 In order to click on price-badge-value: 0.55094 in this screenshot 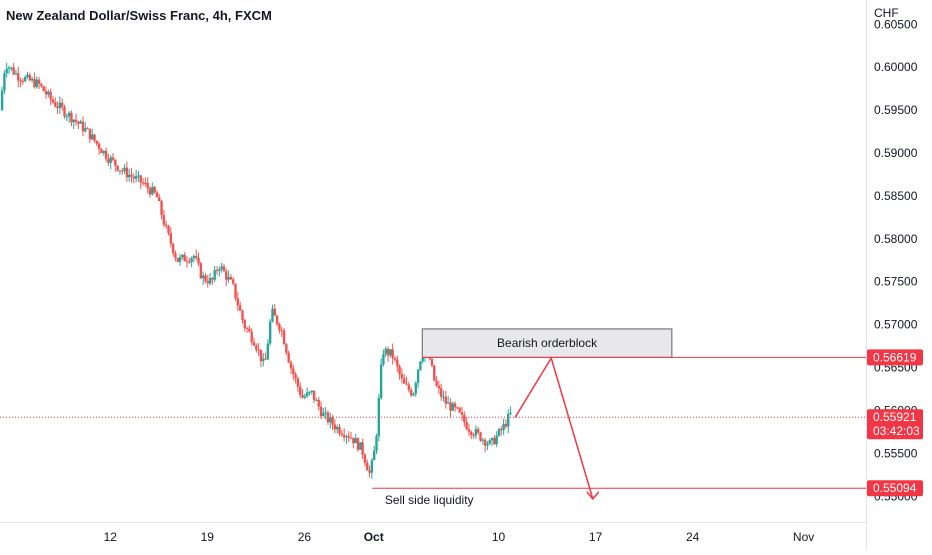, I will do `click(895, 488)`.